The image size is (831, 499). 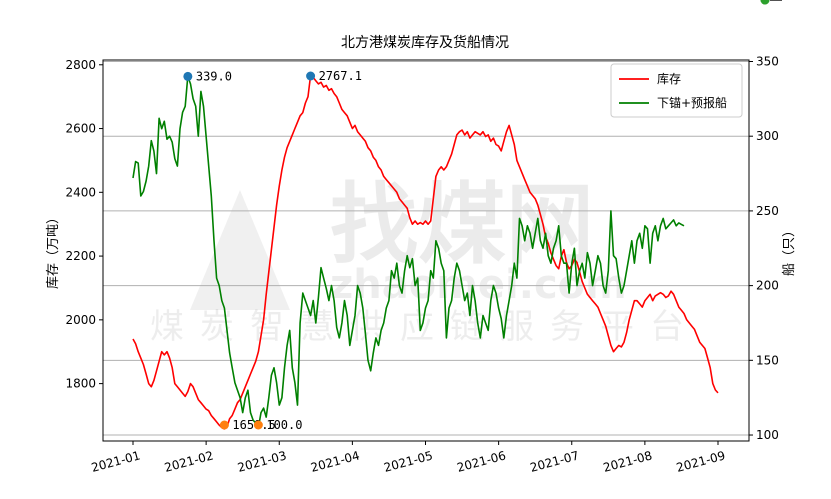 What do you see at coordinates (764, 248) in the screenshot?
I see `right-y-axis-ticks: 100 150 200 250 300 350` at bounding box center [764, 248].